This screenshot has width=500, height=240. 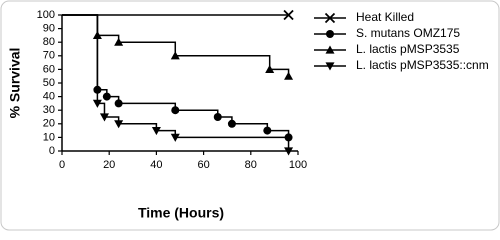 I want to click on legend-label: Heat Killed, so click(x=385, y=17).